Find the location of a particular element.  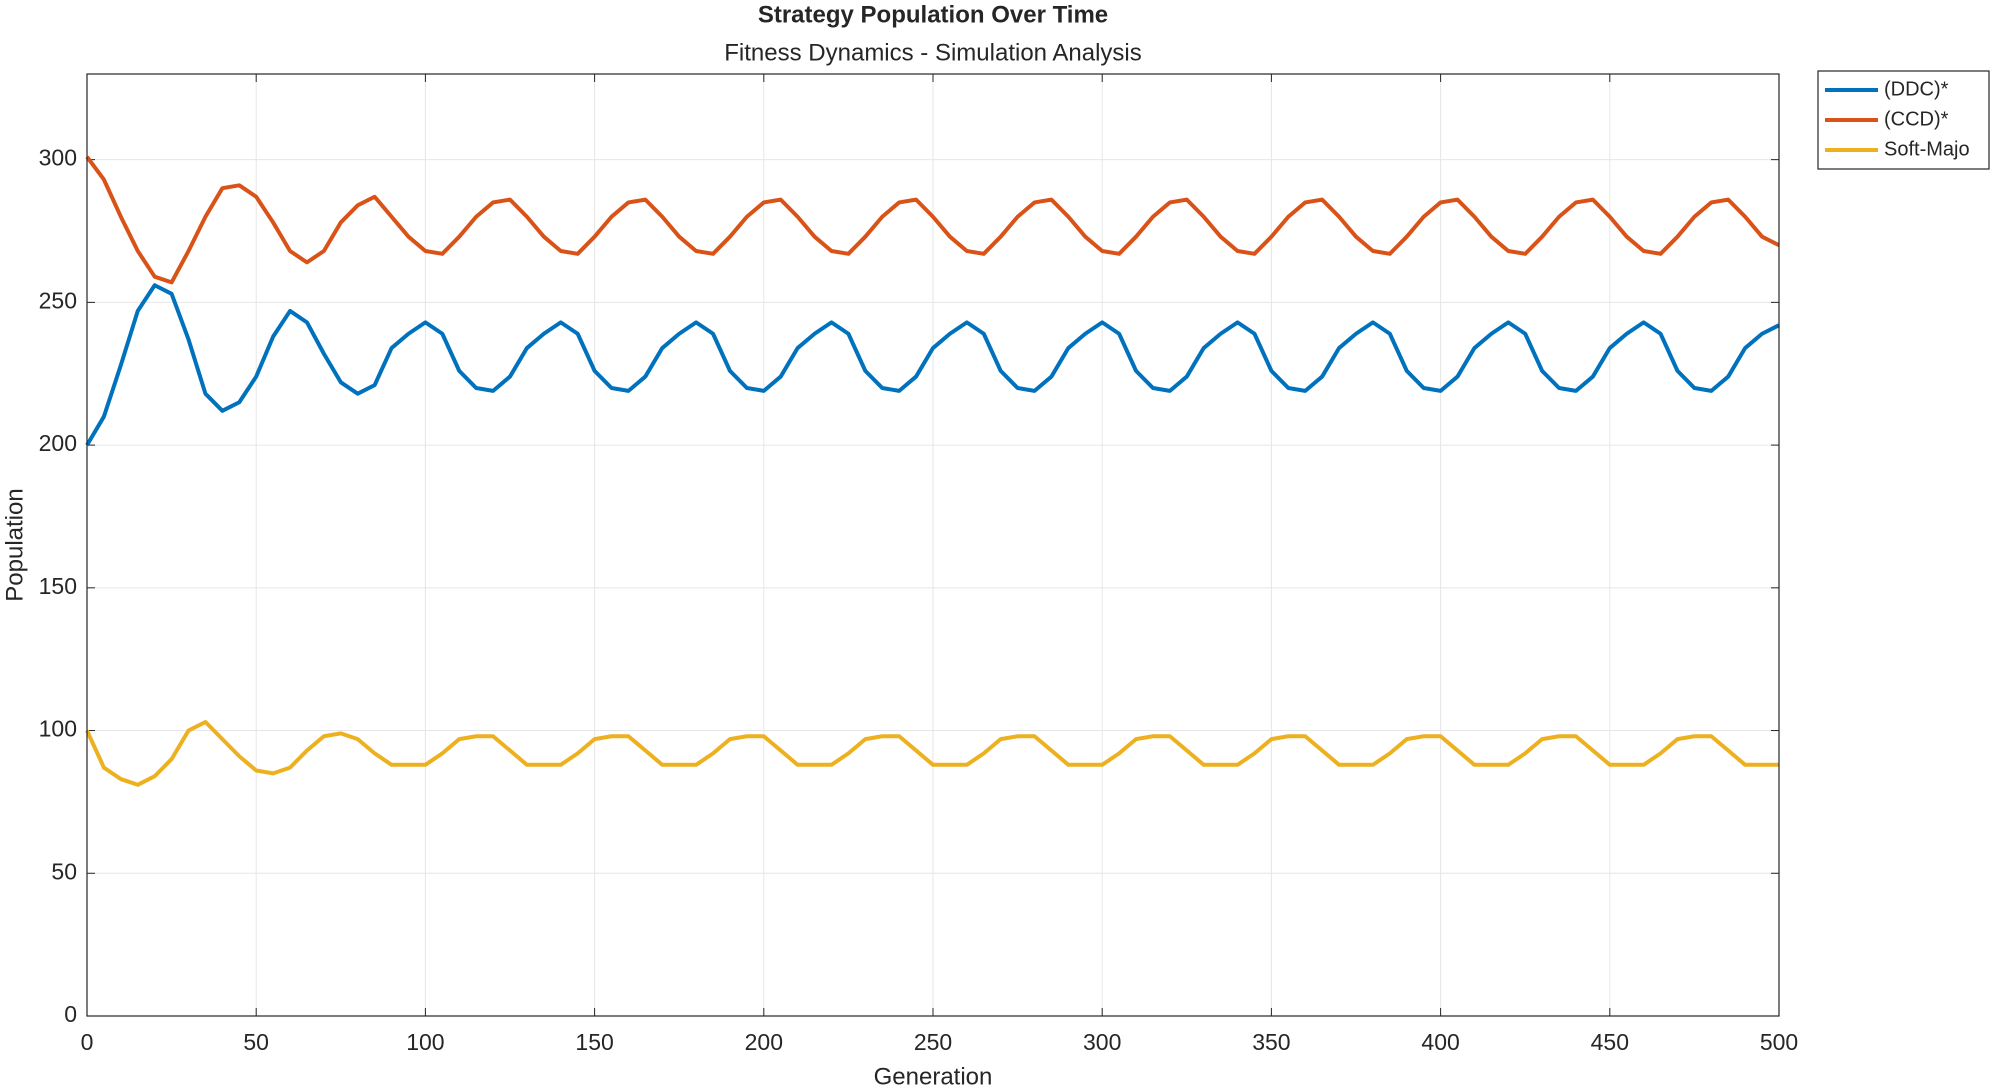

chart-title: Strategy Population Over Time is located at coordinates (933, 14).